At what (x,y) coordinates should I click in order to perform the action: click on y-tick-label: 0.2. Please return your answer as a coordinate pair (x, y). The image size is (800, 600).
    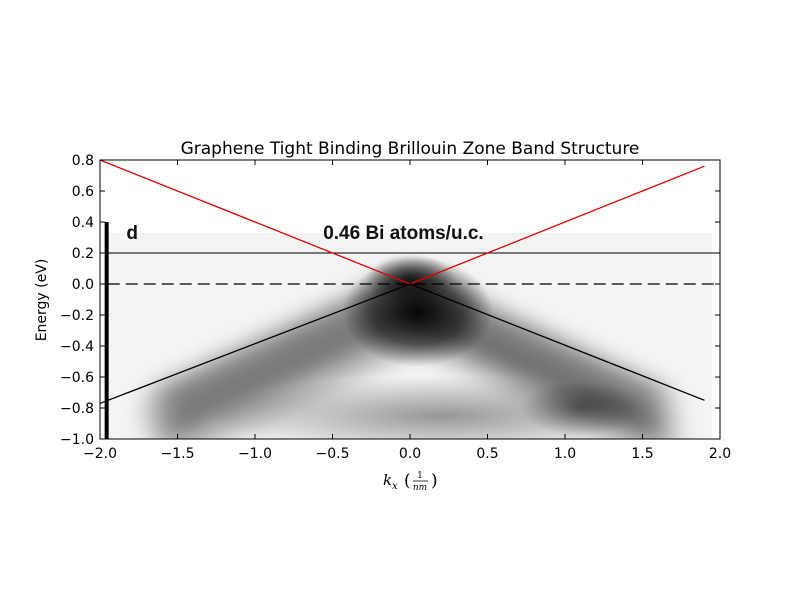
    Looking at the image, I should click on (83, 254).